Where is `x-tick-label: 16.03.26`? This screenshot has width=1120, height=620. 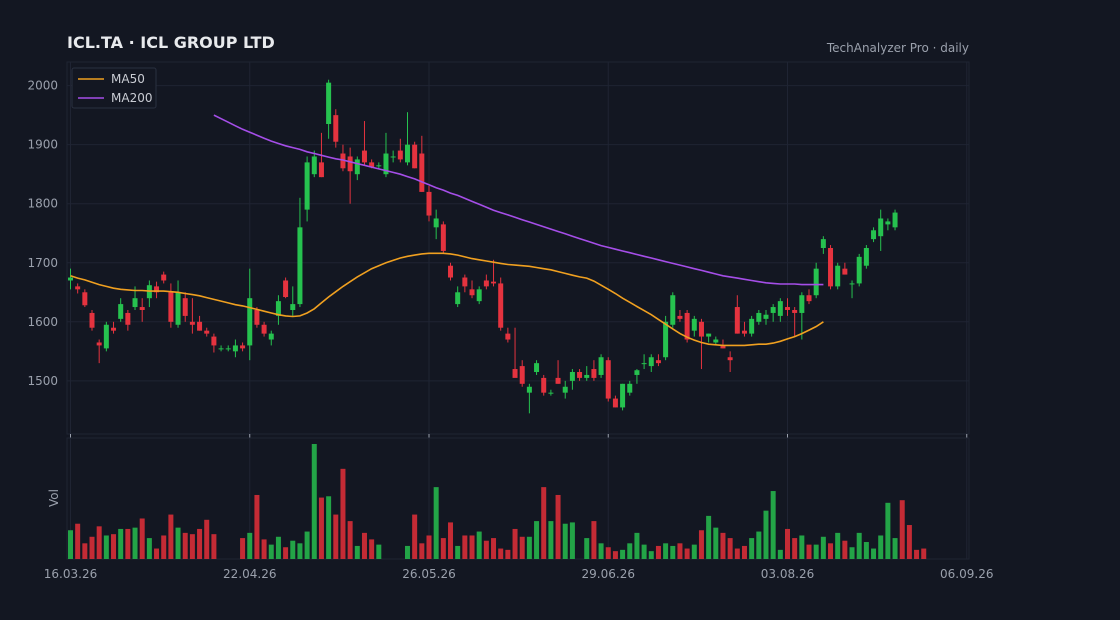
x-tick-label: 16.03.26 is located at coordinates (70, 574).